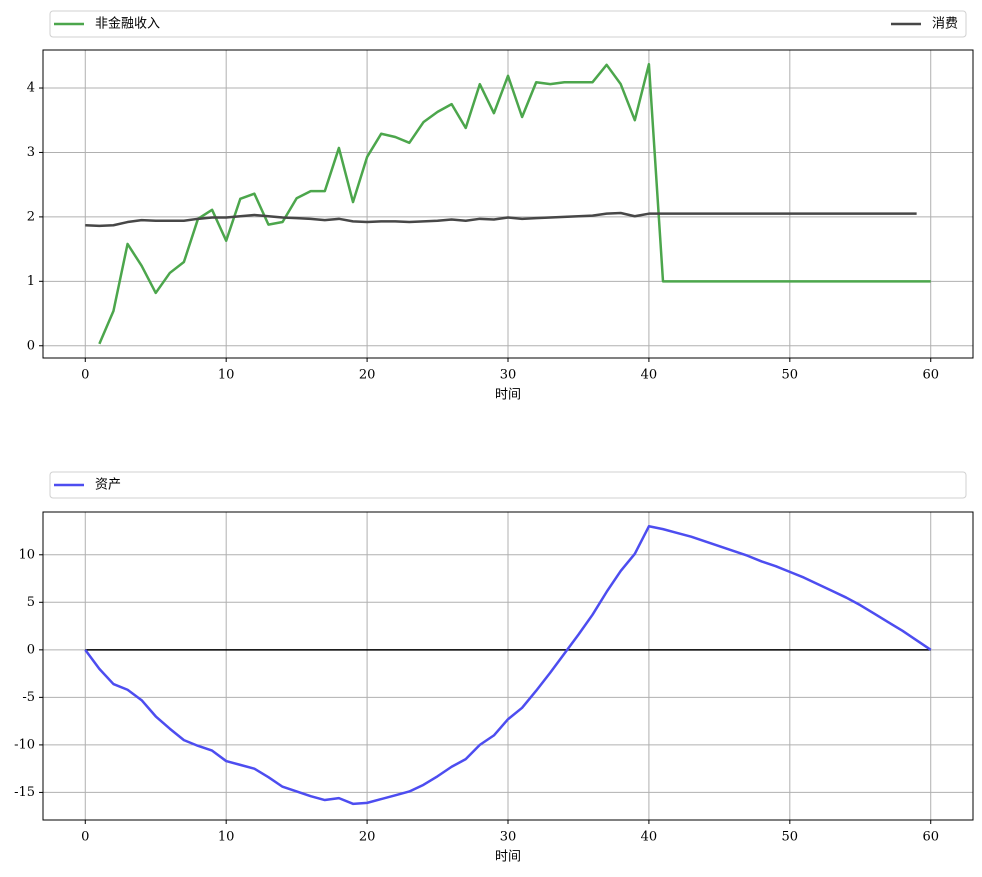 The height and width of the screenshot is (877, 982). I want to click on legend: 资产, so click(508, 485).